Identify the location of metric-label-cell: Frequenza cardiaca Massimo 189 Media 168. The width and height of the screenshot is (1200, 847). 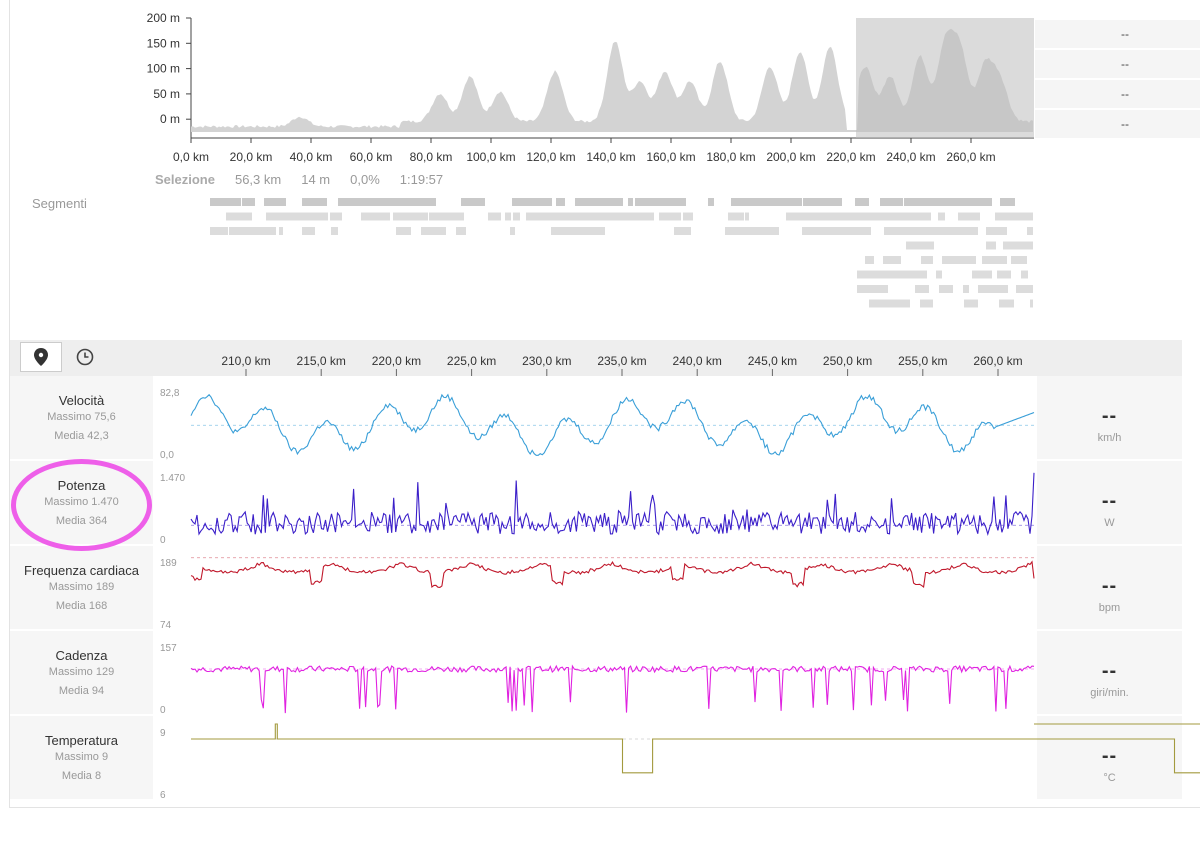
(81, 588).